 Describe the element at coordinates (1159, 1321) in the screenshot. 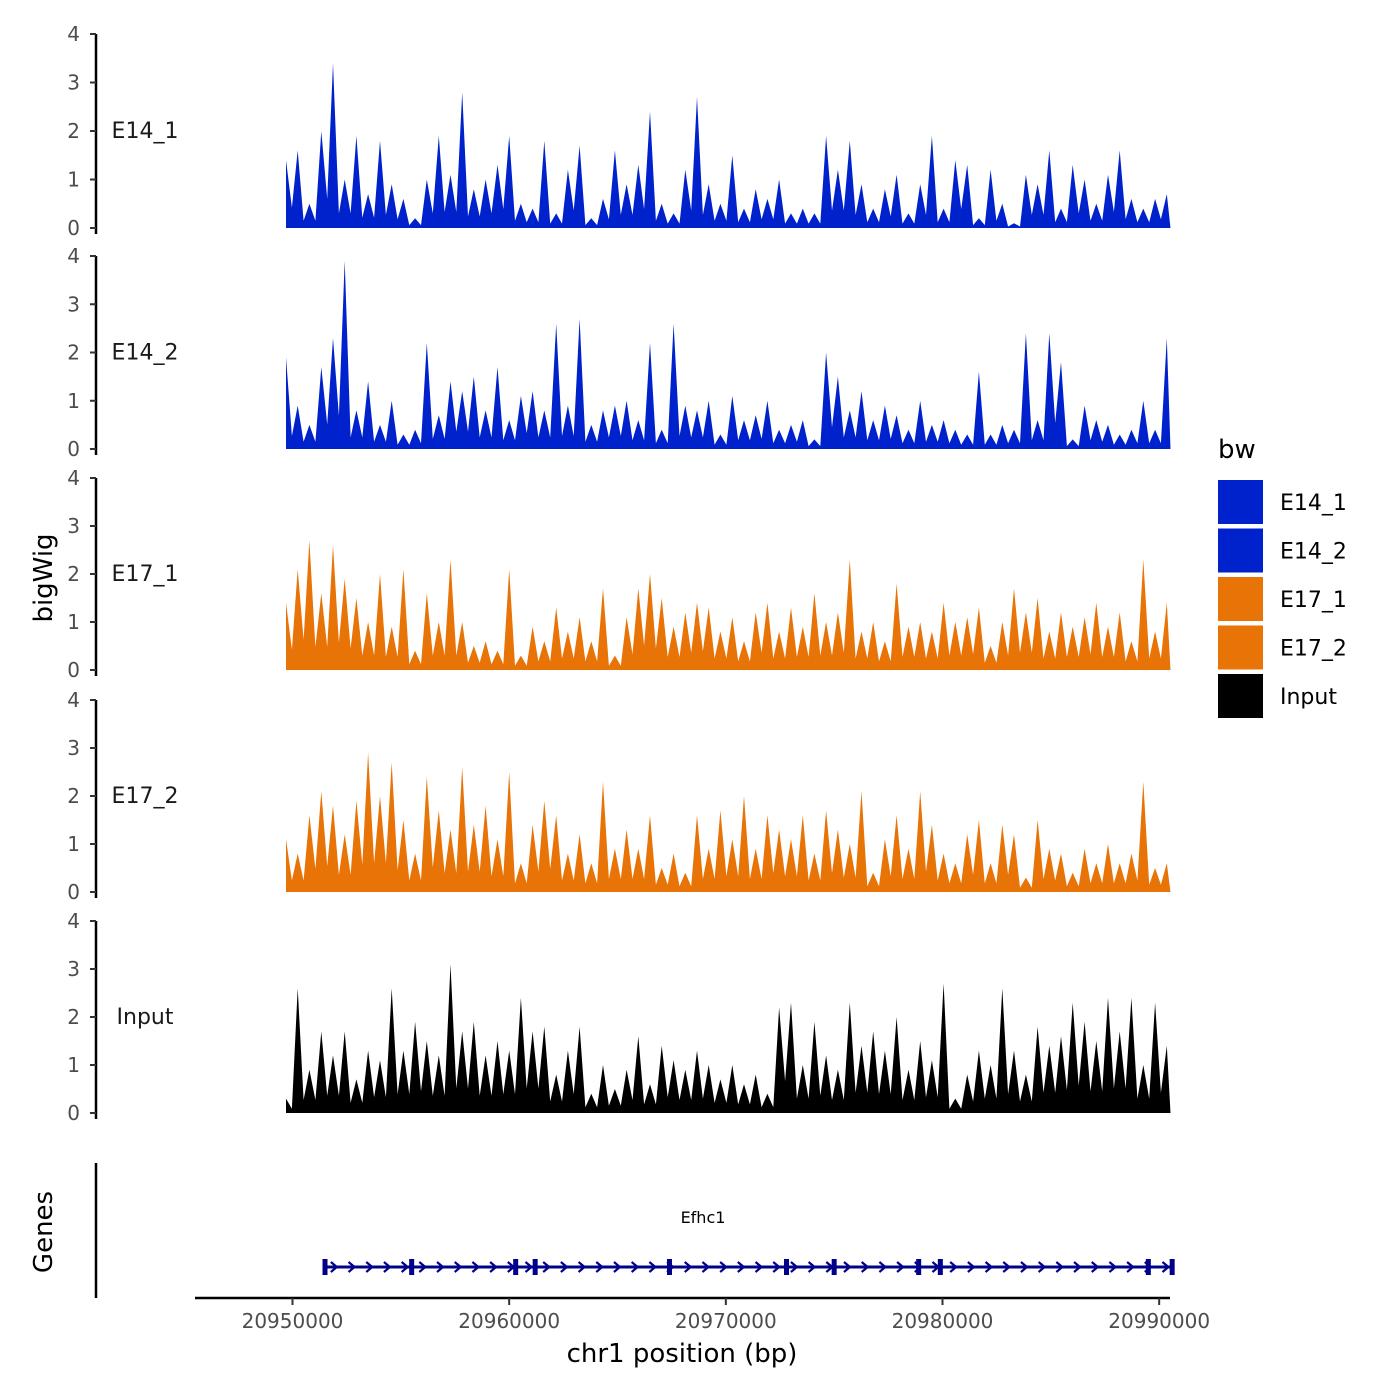

I see `x-tick-label: 20990000` at that location.